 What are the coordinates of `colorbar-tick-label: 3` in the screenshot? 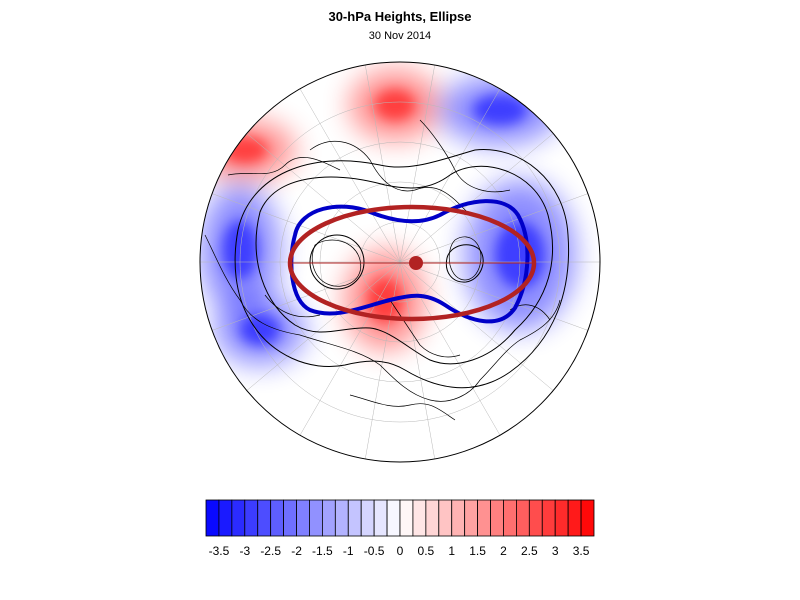 It's located at (555, 551).